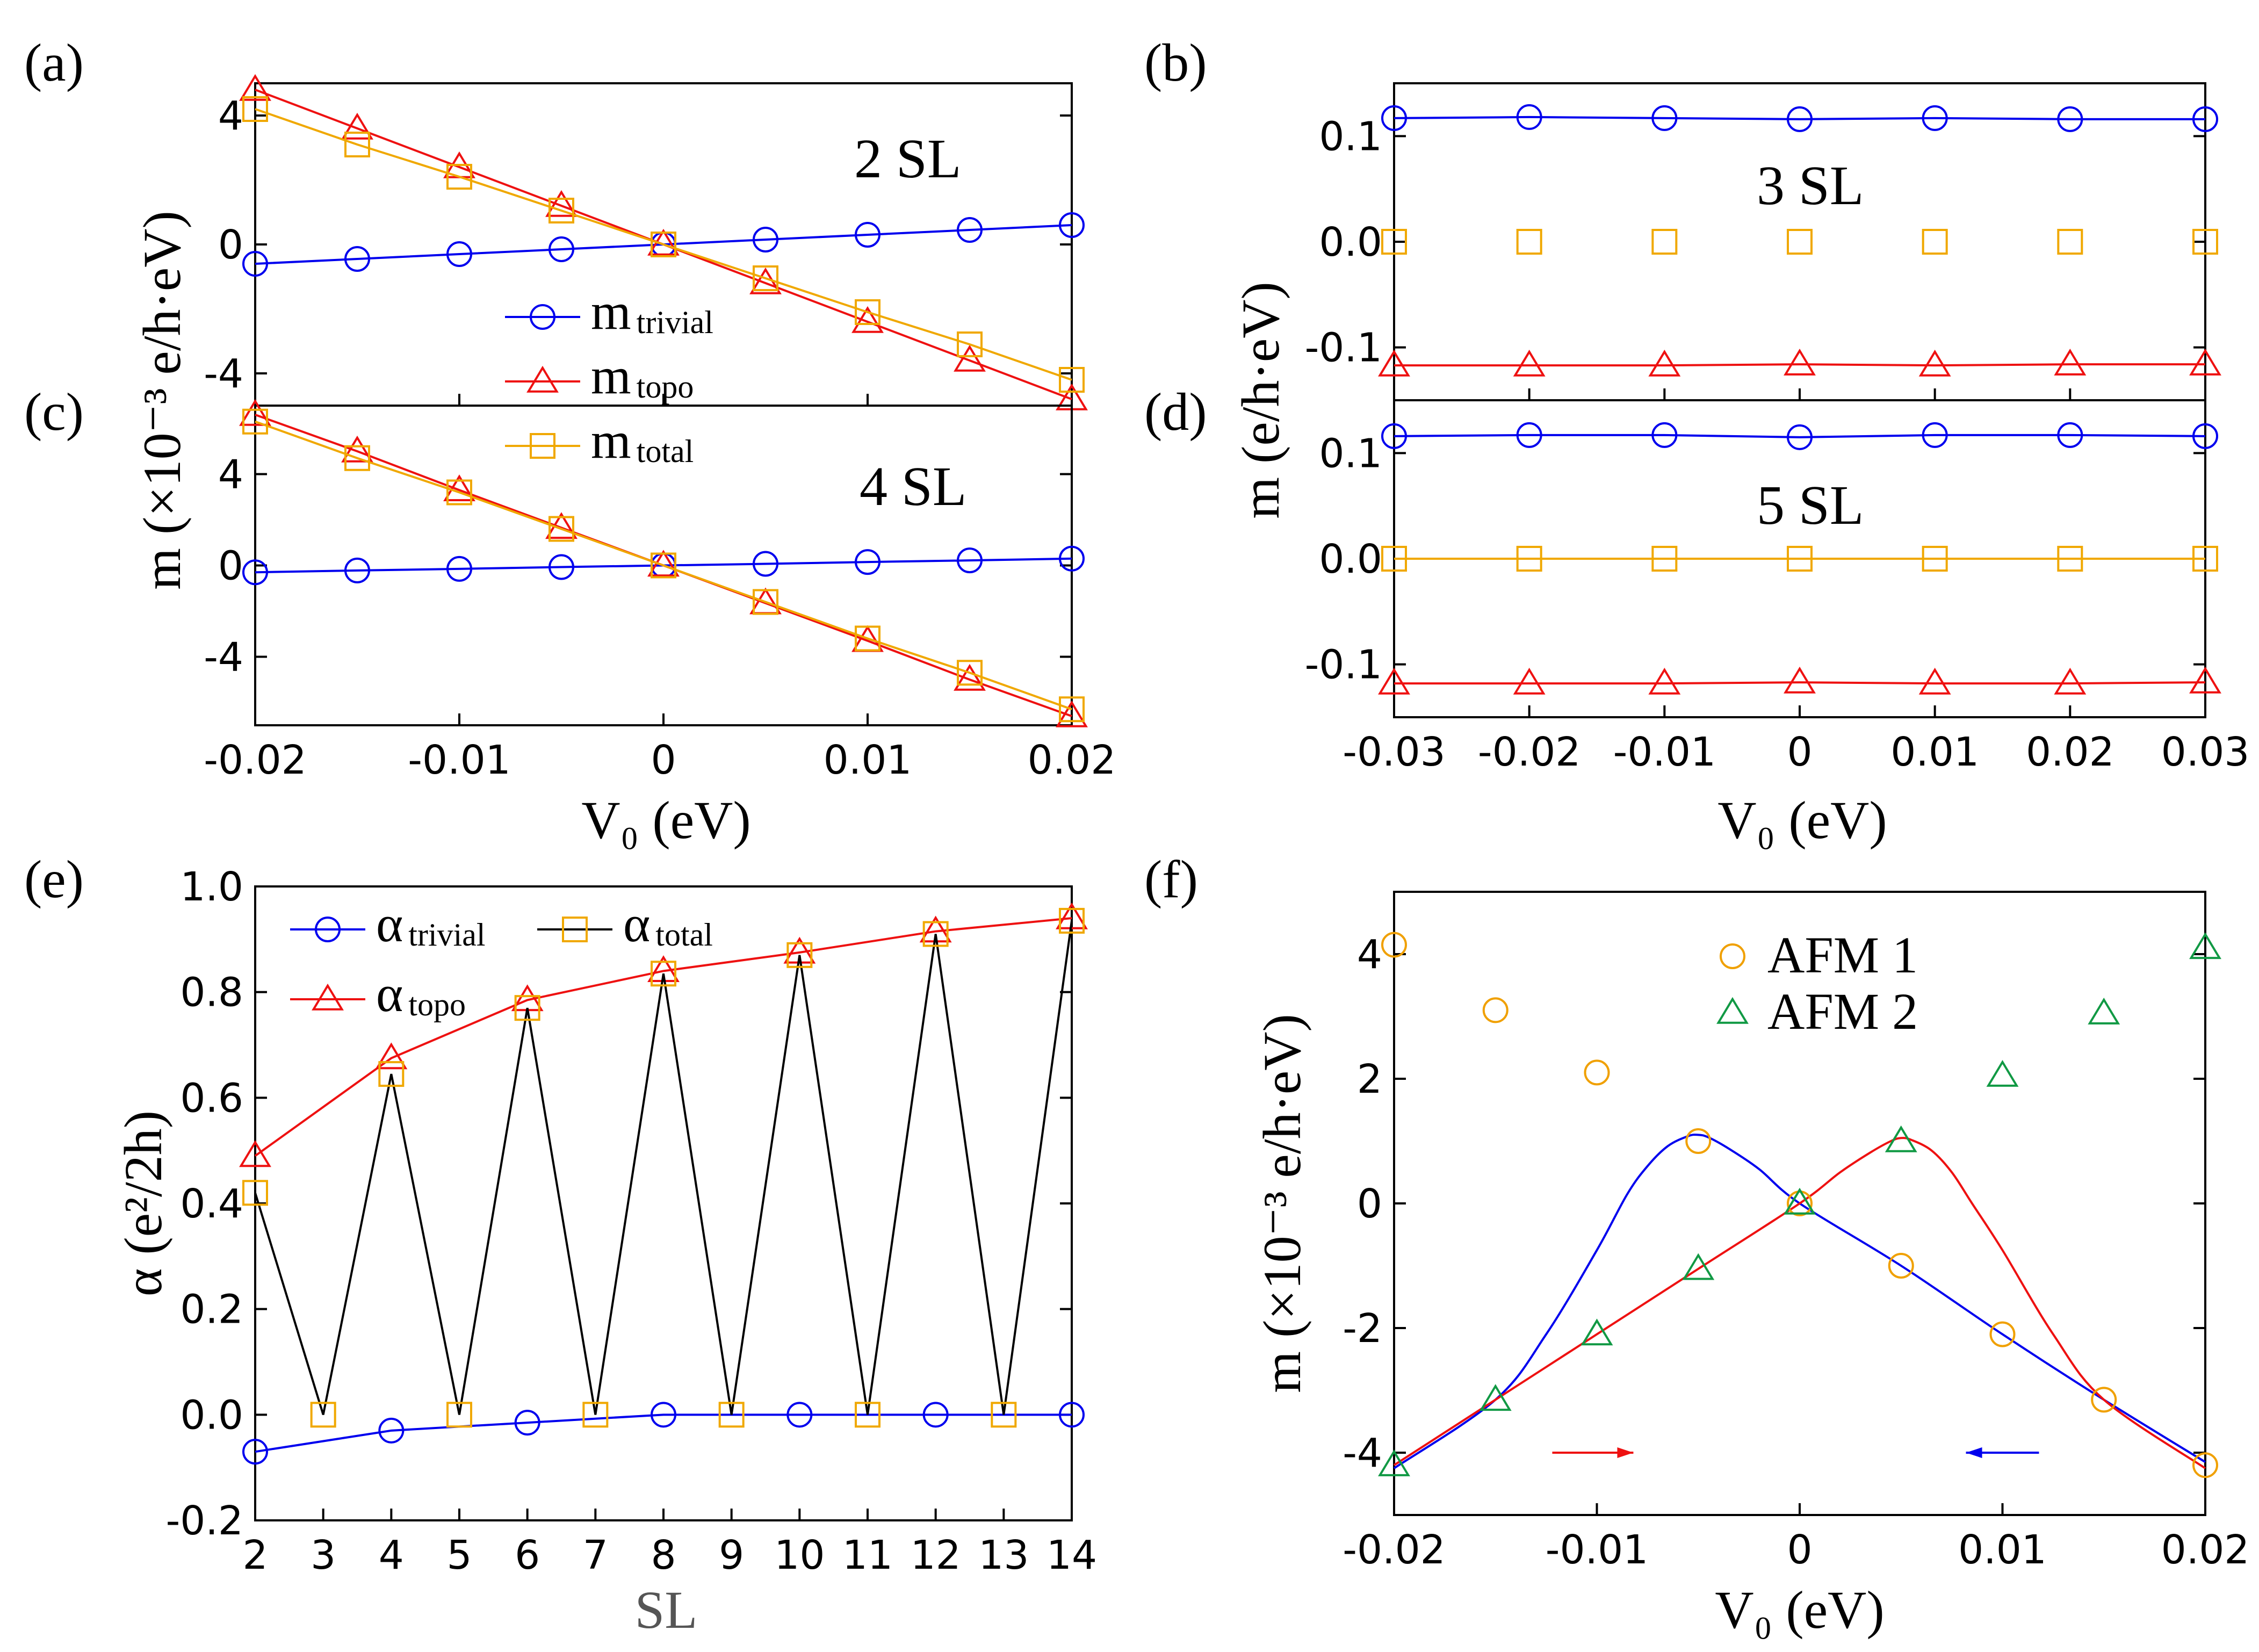 Image resolution: width=2259 pixels, height=1652 pixels. I want to click on xtick-label: 2, so click(255, 1555).